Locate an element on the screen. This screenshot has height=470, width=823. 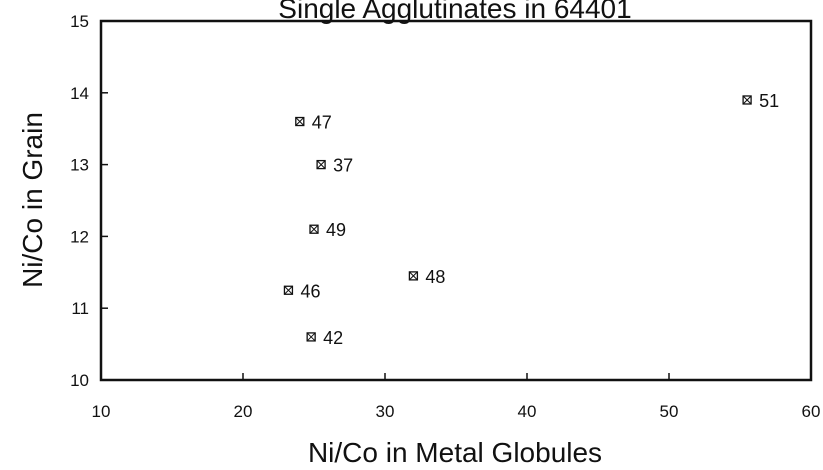
point-label: 47 is located at coordinates (322, 123).